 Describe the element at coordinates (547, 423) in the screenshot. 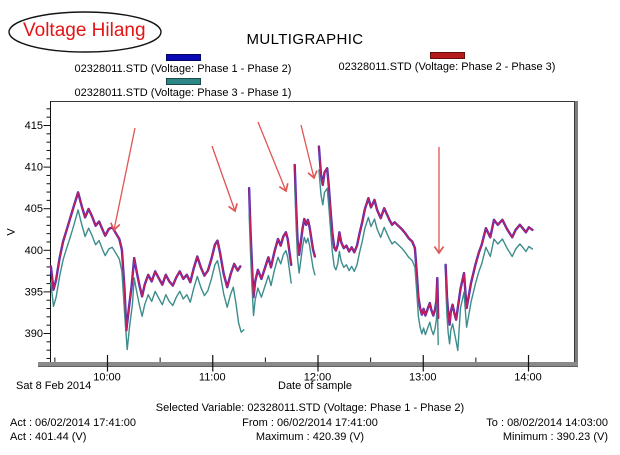

I see `to-time-text: To : 08/02/2014 14:03:00` at that location.